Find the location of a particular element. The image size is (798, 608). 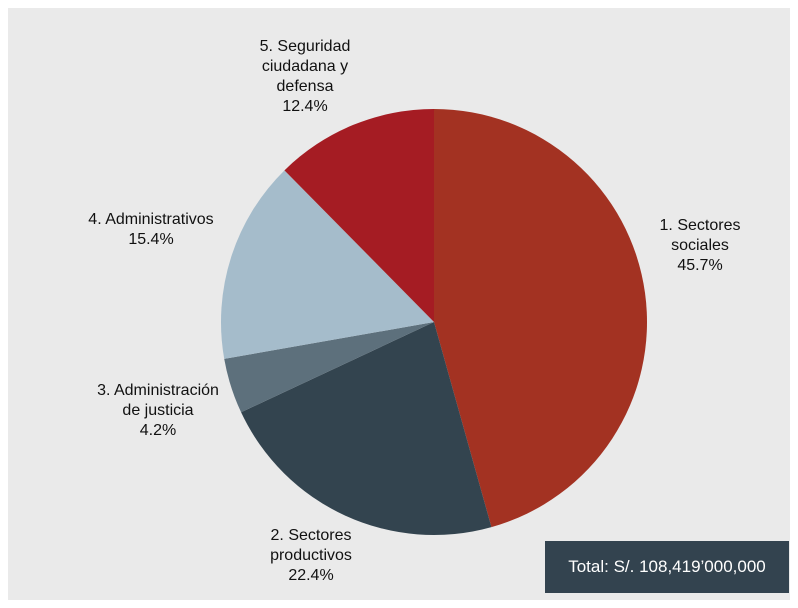

slice-value-3: 4.2% is located at coordinates (158, 430).